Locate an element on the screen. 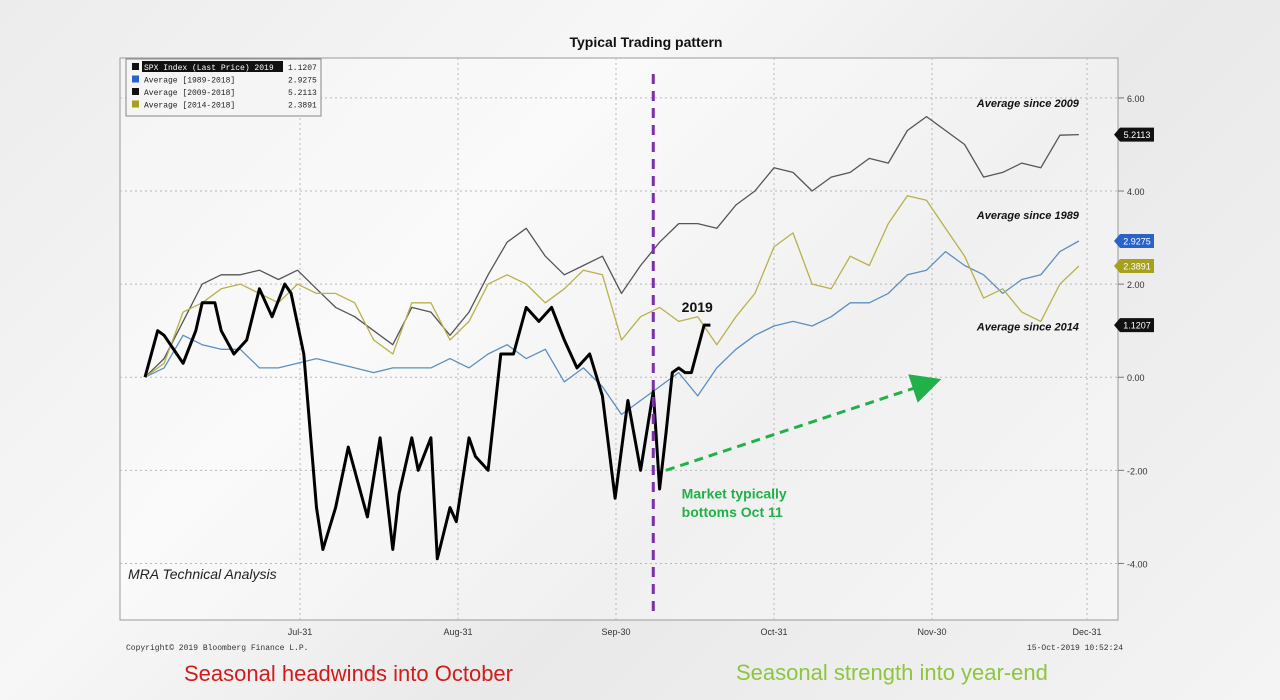  y-tick-label: 0.00 is located at coordinates (1136, 378).